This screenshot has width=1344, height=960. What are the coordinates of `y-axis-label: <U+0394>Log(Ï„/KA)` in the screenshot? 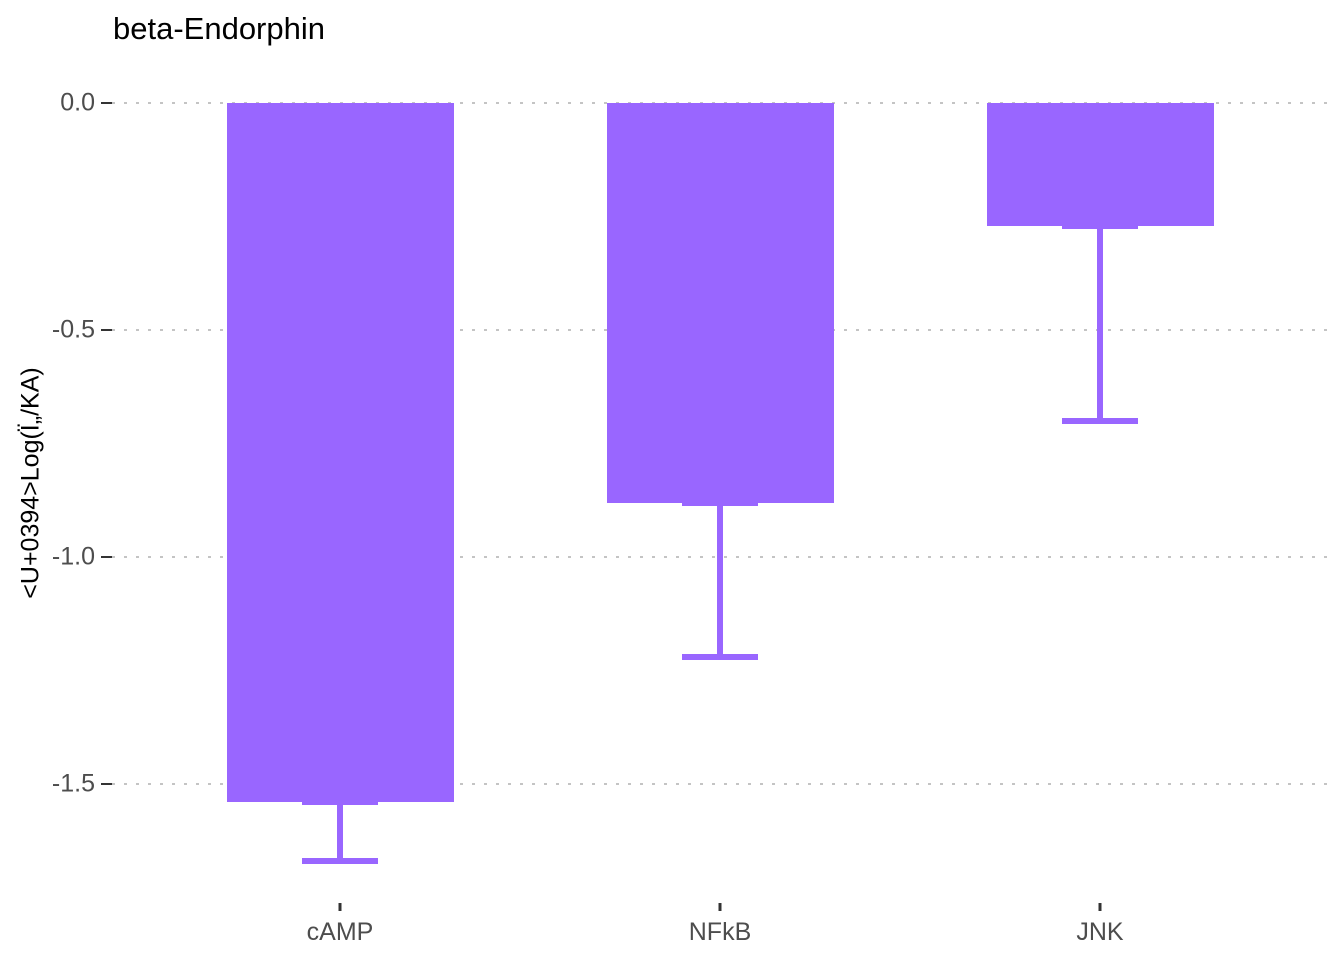 It's located at (30, 483).